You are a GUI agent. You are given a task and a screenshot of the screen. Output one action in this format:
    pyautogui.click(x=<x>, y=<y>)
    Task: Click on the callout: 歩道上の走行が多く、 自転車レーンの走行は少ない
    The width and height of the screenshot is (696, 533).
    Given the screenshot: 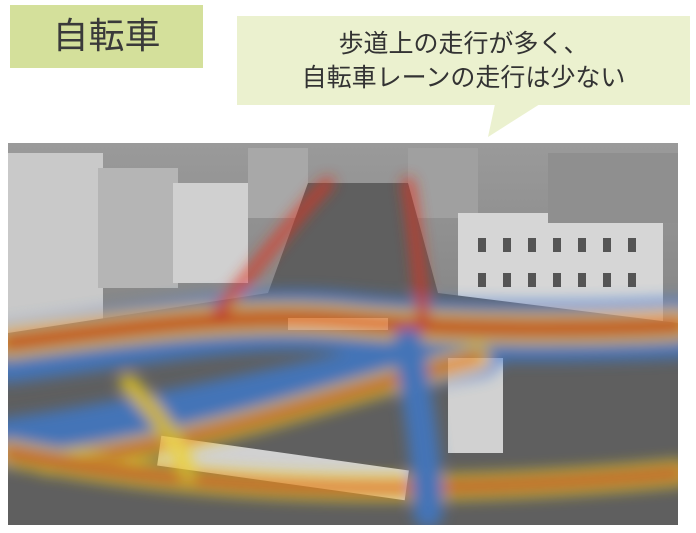 What is the action you would take?
    pyautogui.click(x=463, y=60)
    